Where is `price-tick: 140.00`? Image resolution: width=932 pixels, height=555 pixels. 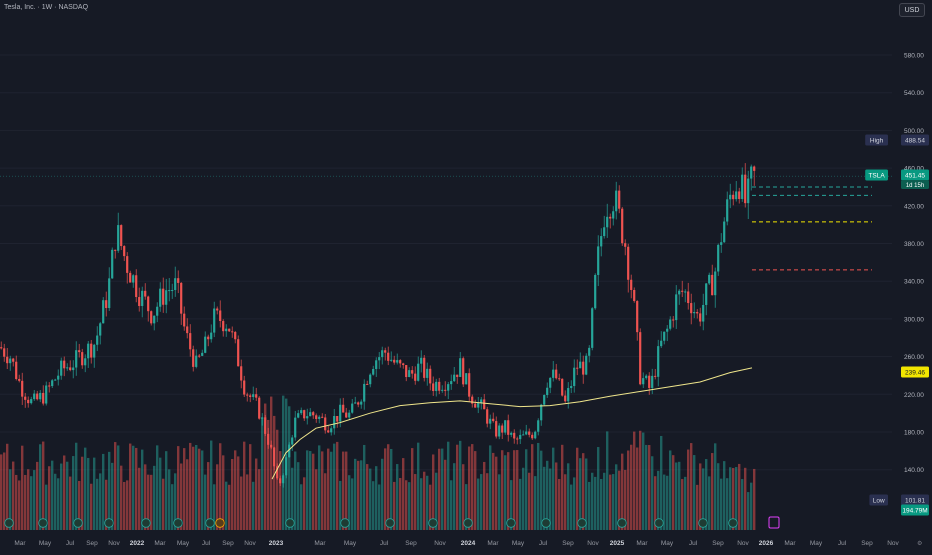 price-tick: 140.00 is located at coordinates (914, 470).